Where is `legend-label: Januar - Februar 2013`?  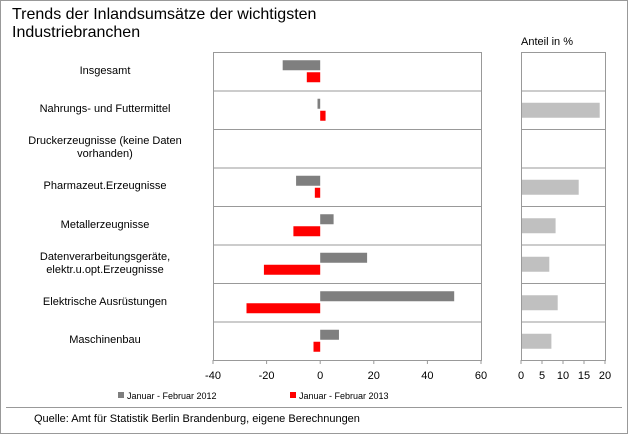
legend-label: Januar - Februar 2013 is located at coordinates (344, 396).